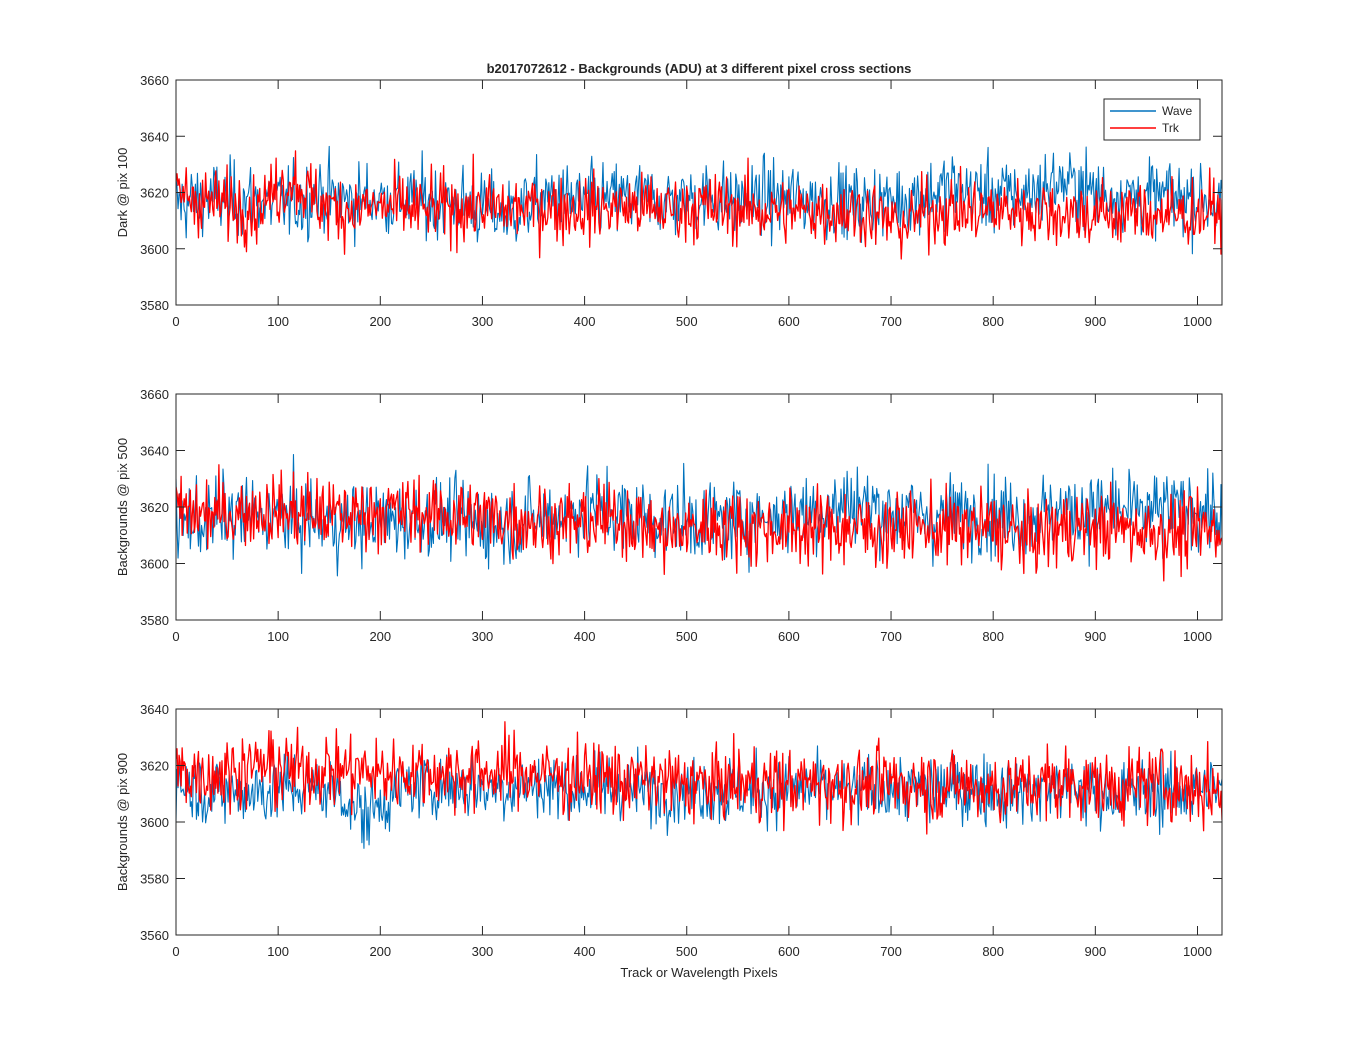 The height and width of the screenshot is (1050, 1350). I want to click on y-tick-label: 3560, so click(154, 935).